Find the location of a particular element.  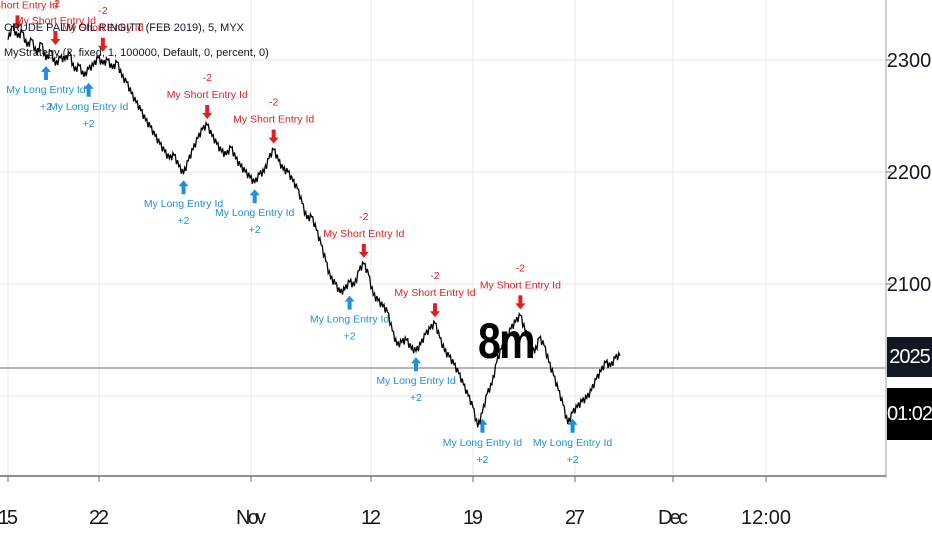

time-tick-label: 19 is located at coordinates (473, 518).